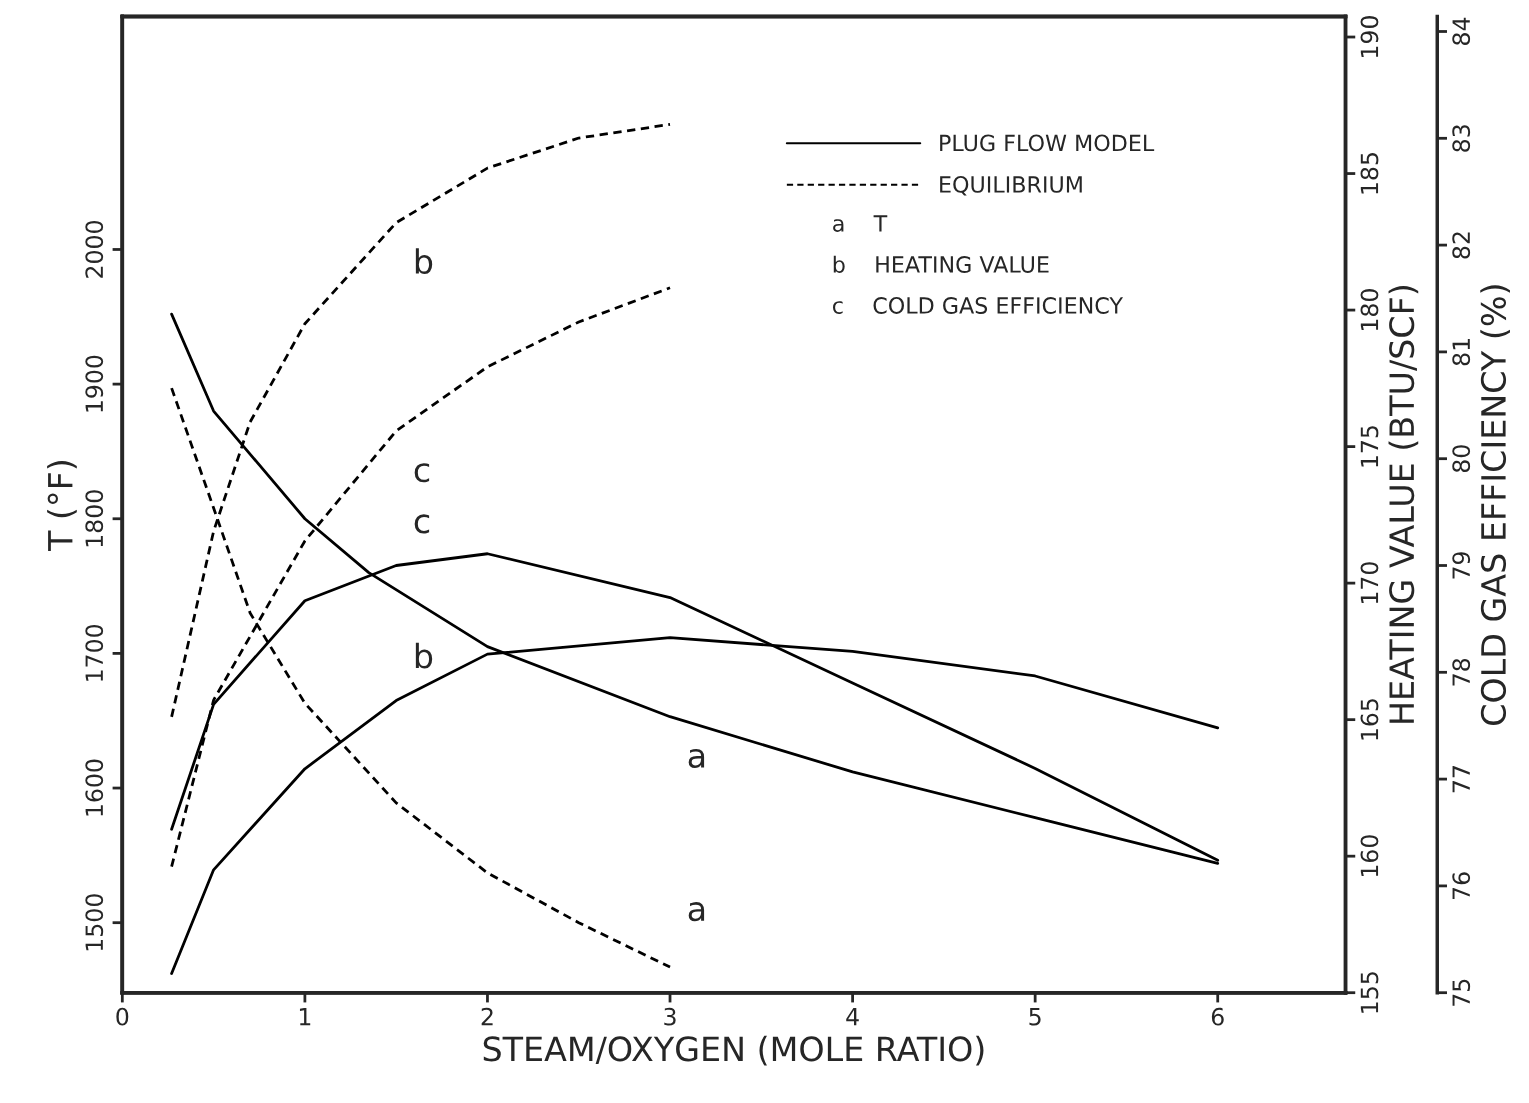 This screenshot has height=1103, width=1529. What do you see at coordinates (62, 506) in the screenshot?
I see `y-axis-title: T (°F)` at bounding box center [62, 506].